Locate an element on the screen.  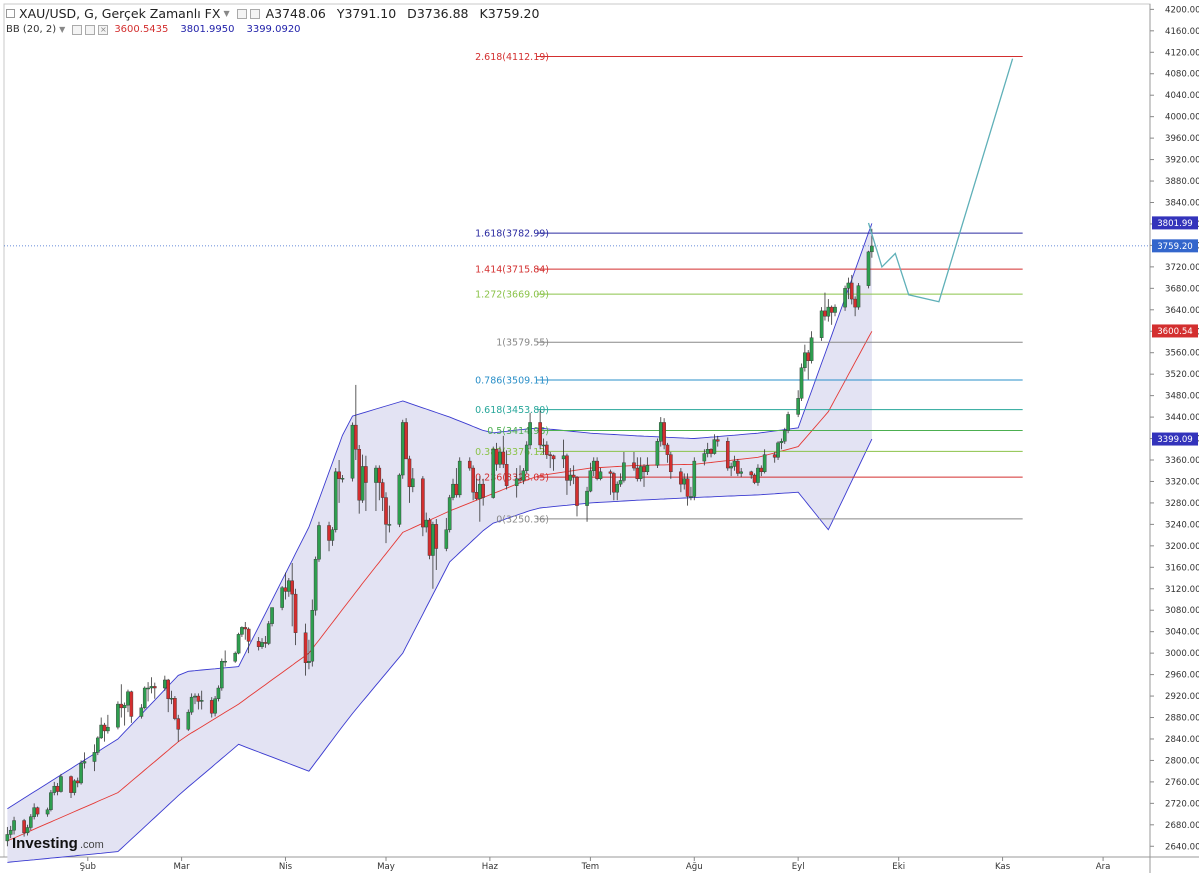
y-tick-label: 3360.00 is located at coordinates (1182, 461).